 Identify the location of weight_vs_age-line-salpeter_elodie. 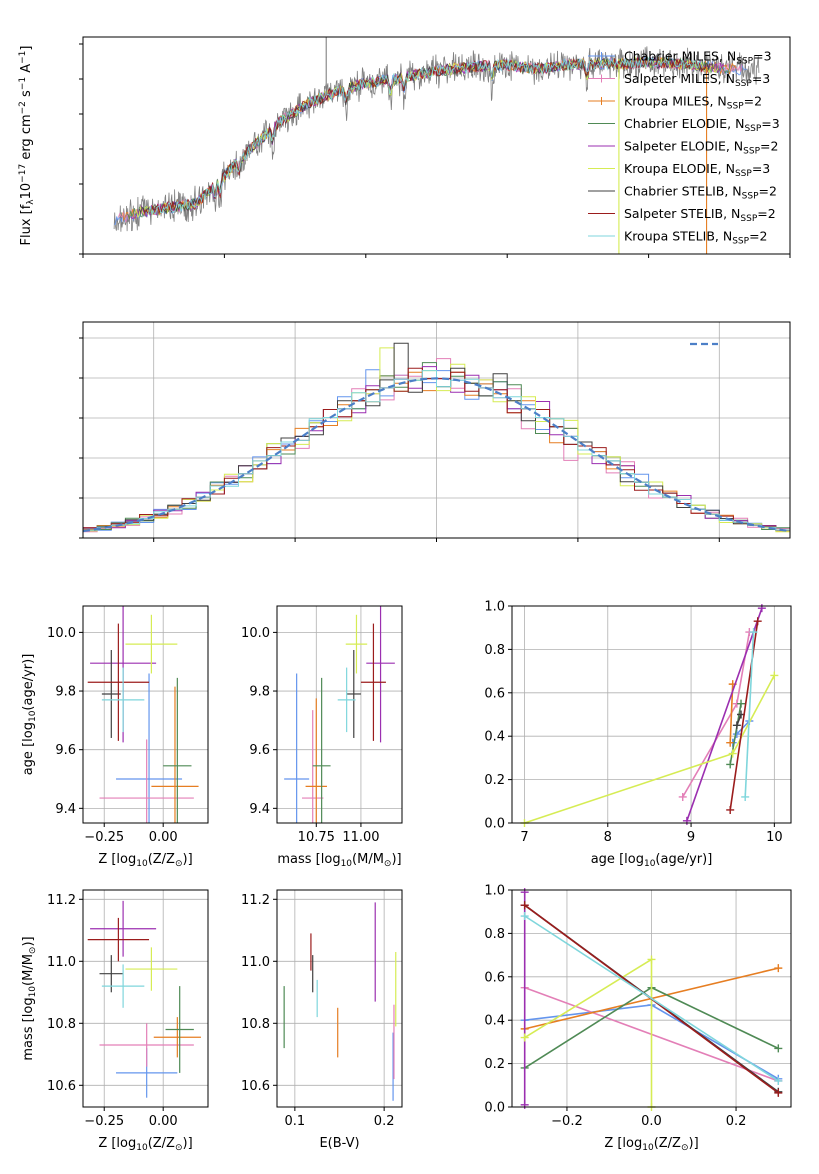
(724, 714).